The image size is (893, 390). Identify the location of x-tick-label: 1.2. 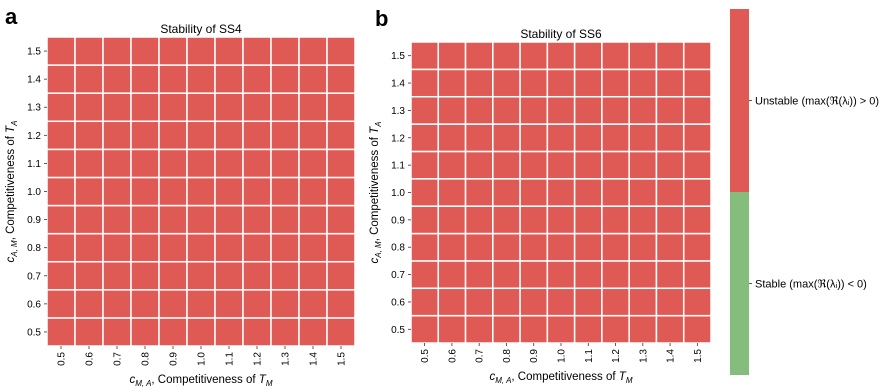
(258, 359).